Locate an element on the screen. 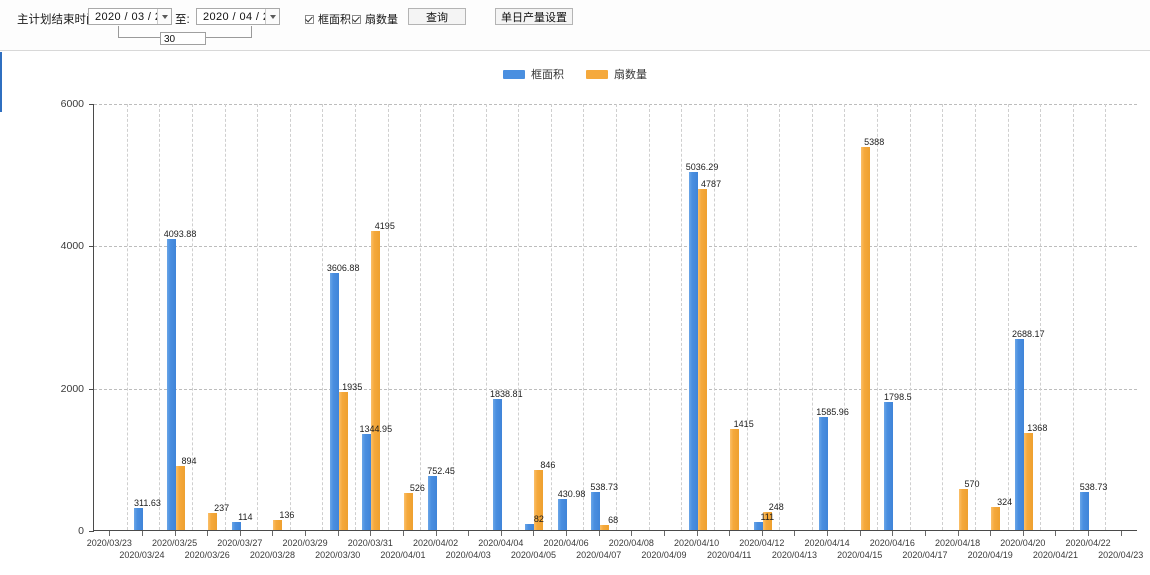  x-axis-tick-label: 2020/04/14 is located at coordinates (827, 543).